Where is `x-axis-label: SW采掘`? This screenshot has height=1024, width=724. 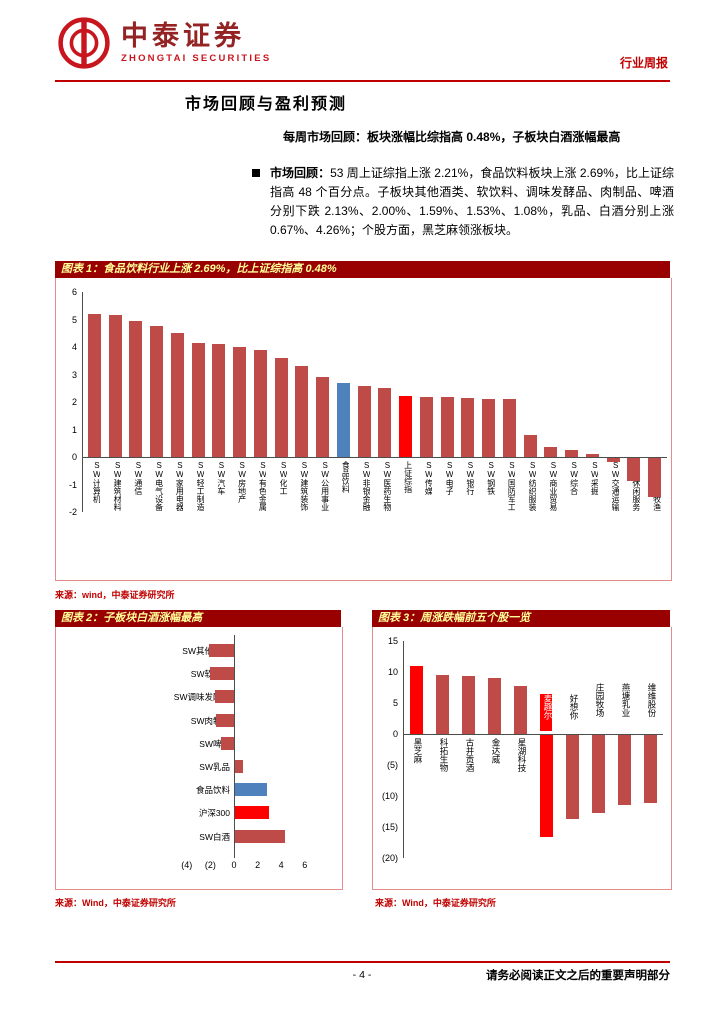
x-axis-label: SW采掘 is located at coordinates (594, 478).